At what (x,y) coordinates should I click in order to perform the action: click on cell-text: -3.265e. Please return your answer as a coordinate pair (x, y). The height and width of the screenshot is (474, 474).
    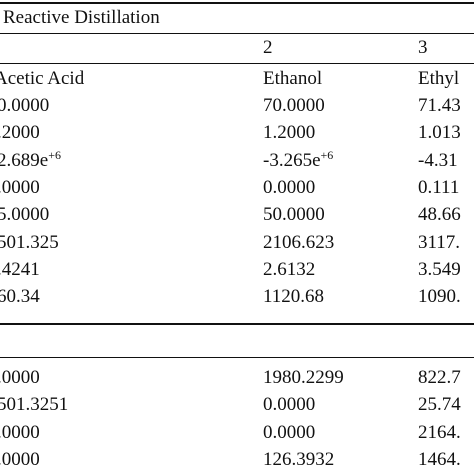
    Looking at the image, I should click on (292, 160).